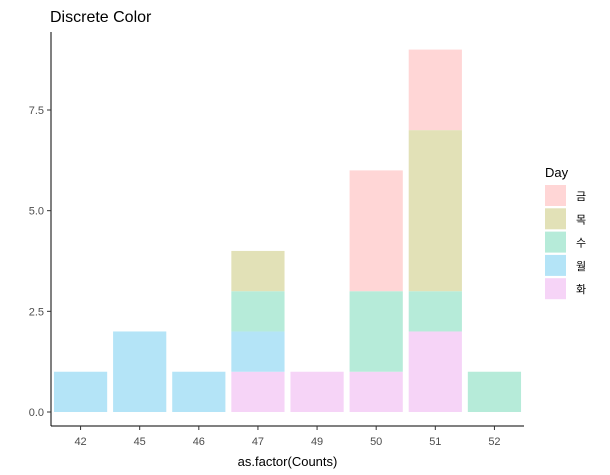 The width and height of the screenshot is (610, 475). Describe the element at coordinates (555, 242) in the screenshot. I see `legend-key-수` at that location.